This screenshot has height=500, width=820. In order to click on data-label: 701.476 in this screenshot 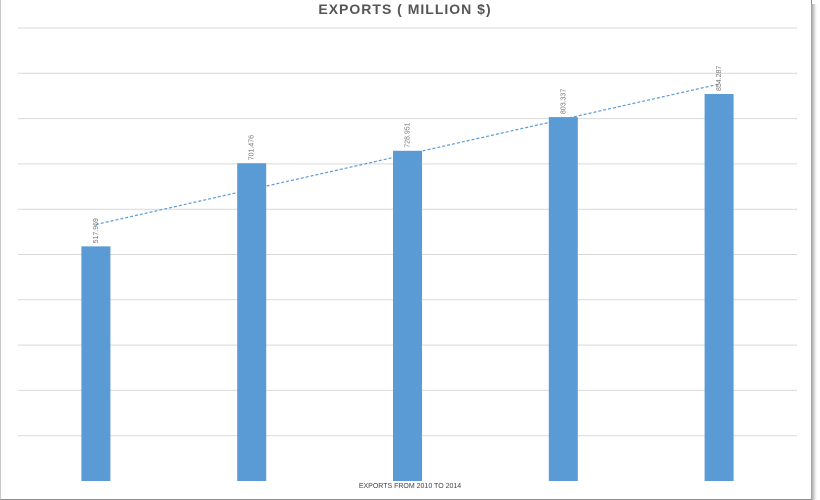, I will do `click(252, 147)`.